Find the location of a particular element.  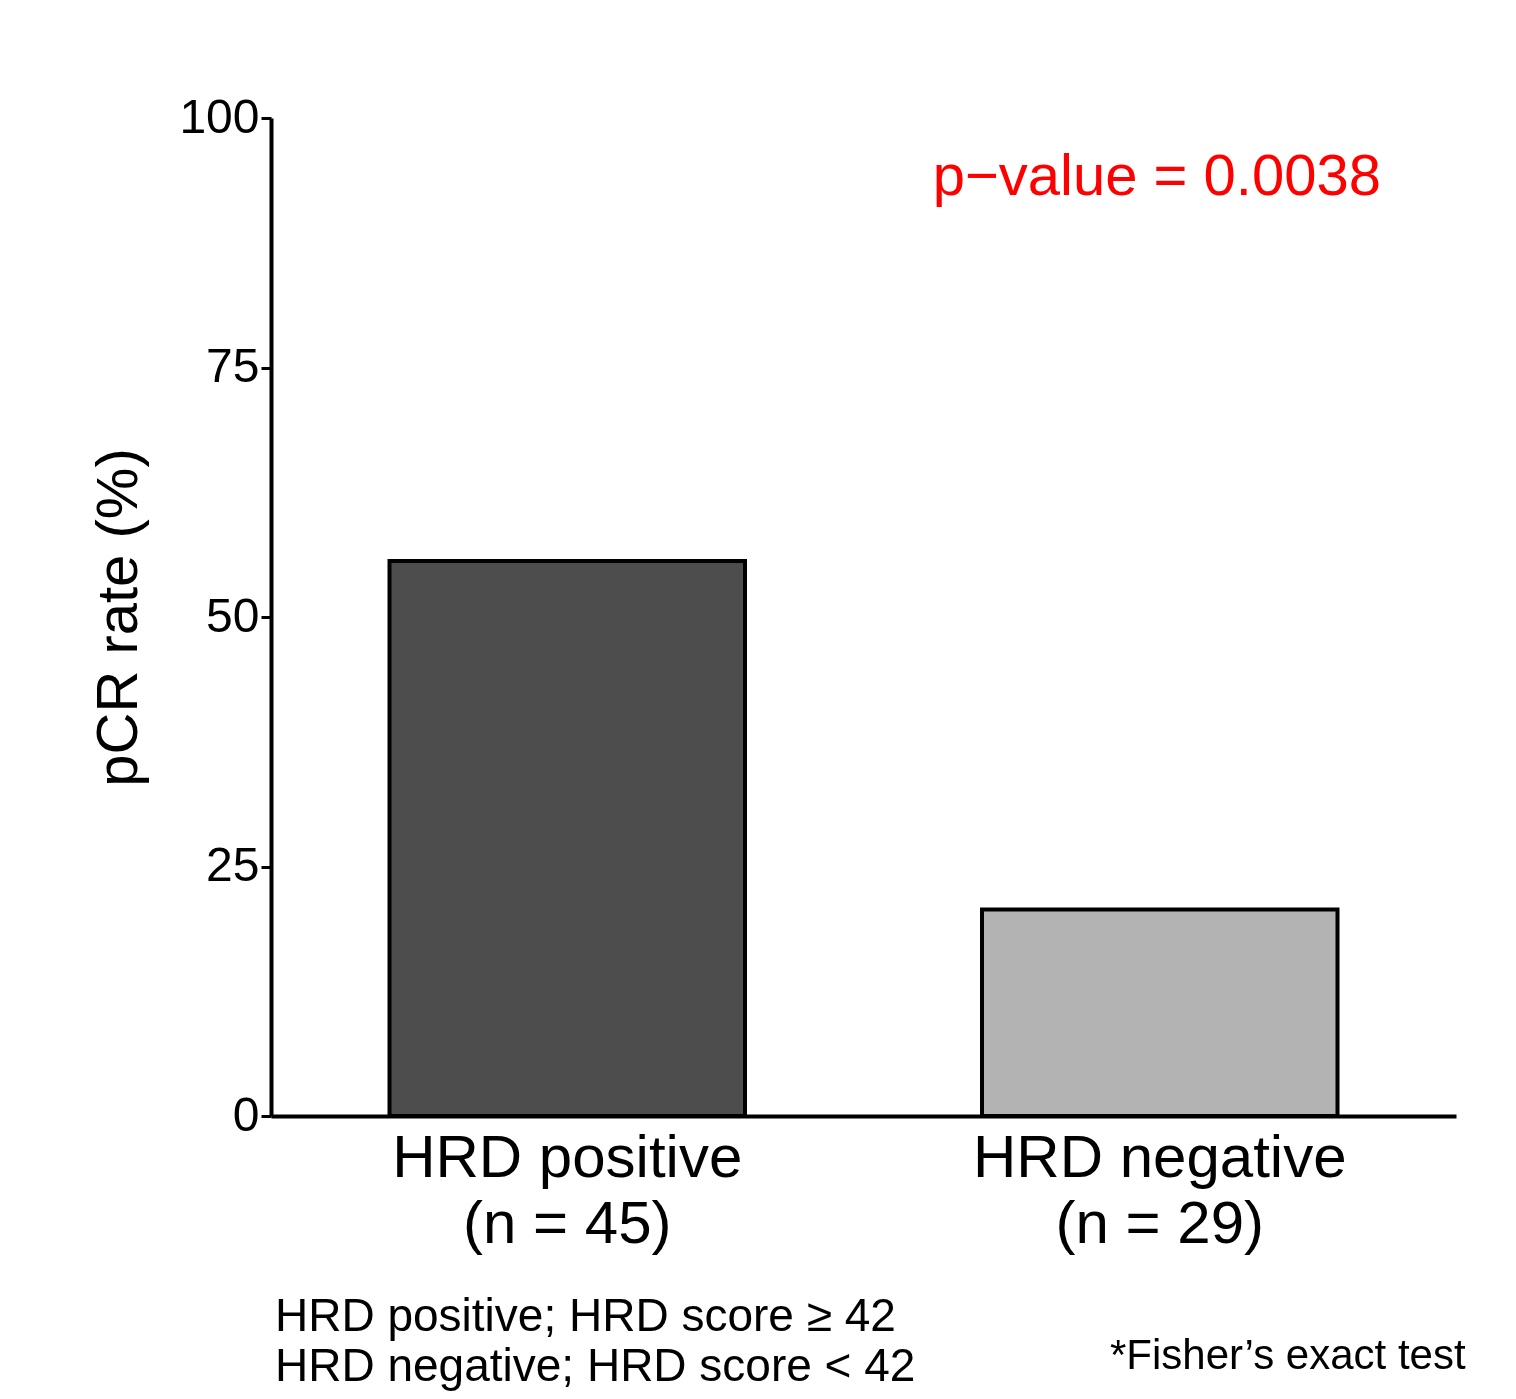

y-tick-label: 25 is located at coordinates (233, 864).